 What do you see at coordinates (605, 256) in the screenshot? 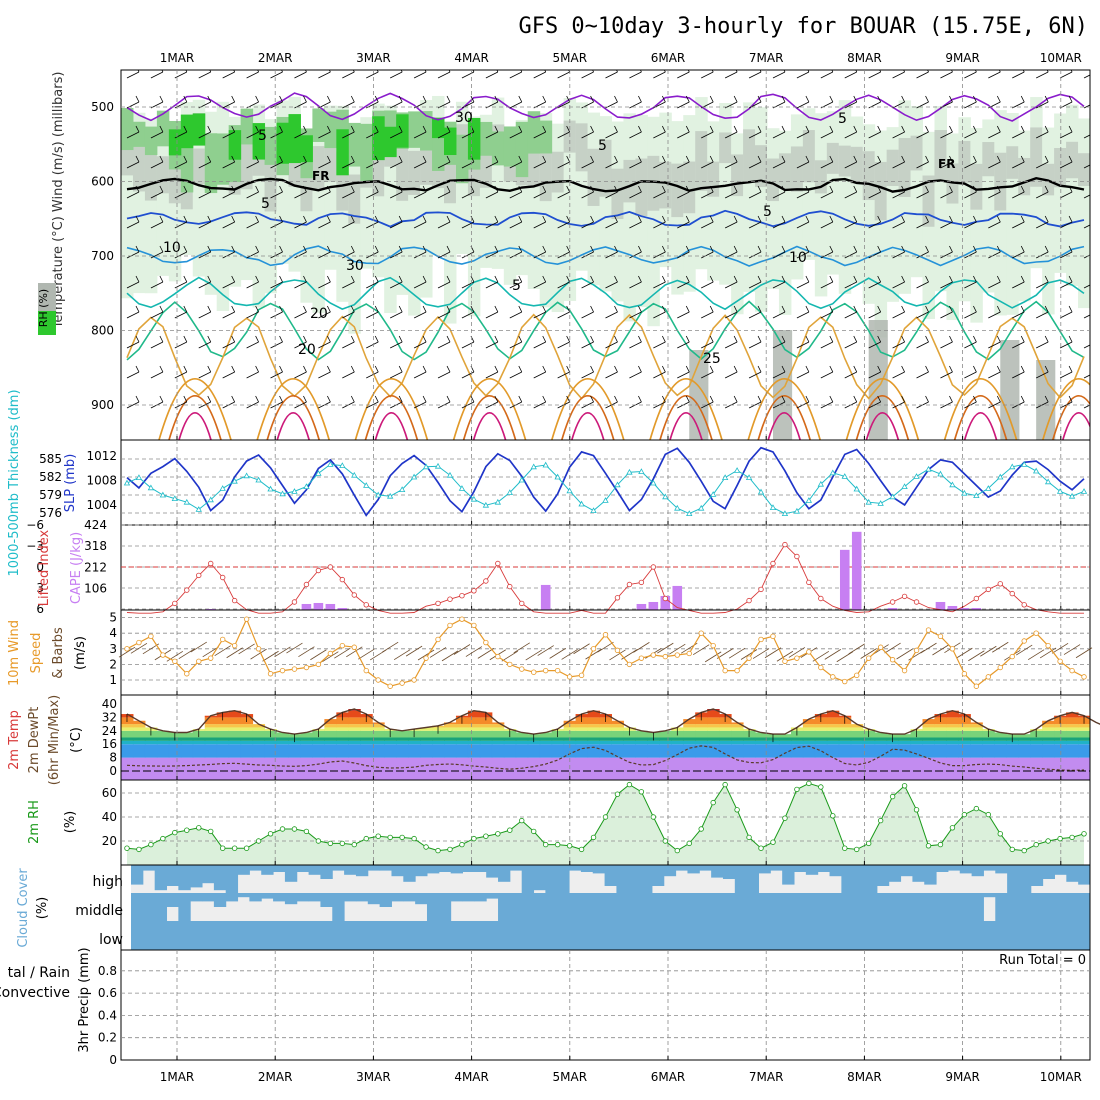
I see `isotherm-line` at bounding box center [605, 256].